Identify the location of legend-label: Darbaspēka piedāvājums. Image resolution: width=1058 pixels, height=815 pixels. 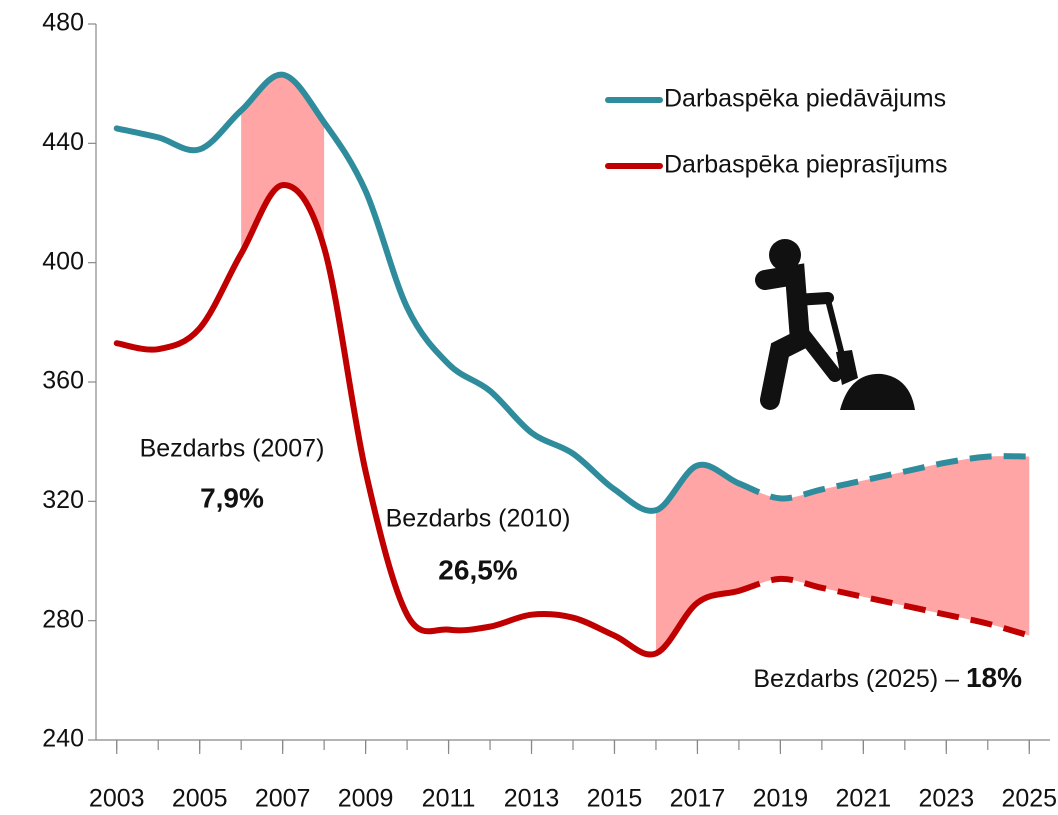
(805, 99).